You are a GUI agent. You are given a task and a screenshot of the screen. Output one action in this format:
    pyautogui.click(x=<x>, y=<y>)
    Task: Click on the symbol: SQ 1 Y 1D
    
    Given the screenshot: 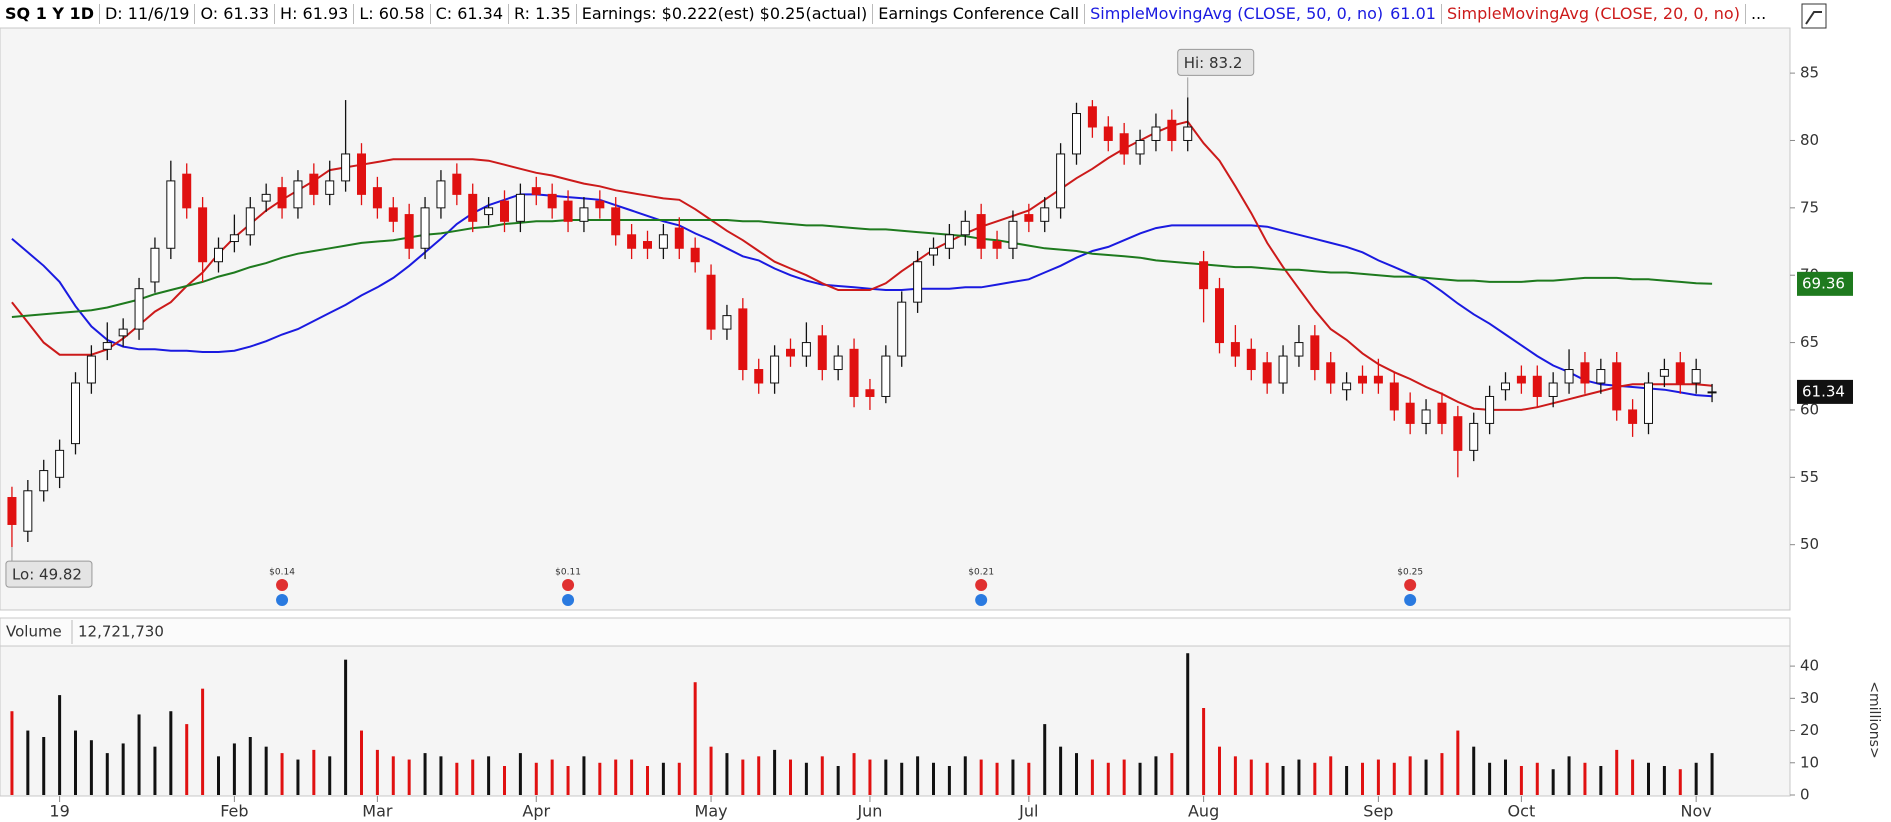 What is the action you would take?
    pyautogui.click(x=50, y=14)
    